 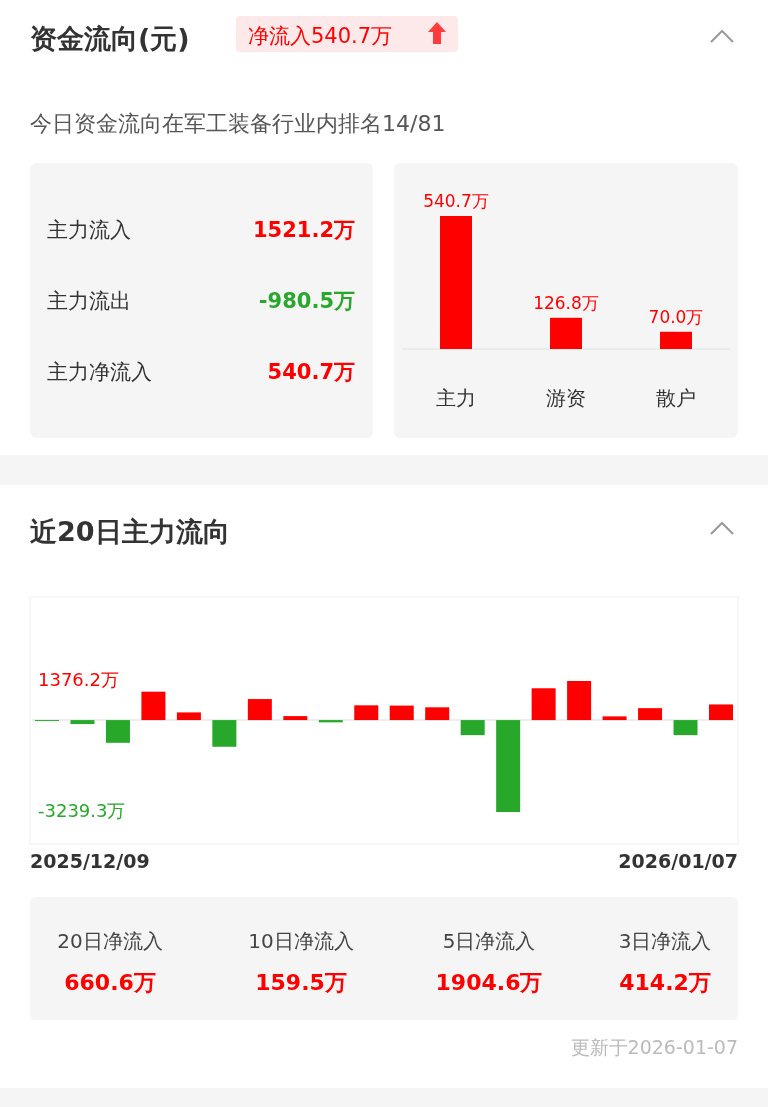 I want to click on text: 2026/01/07, so click(x=678, y=861).